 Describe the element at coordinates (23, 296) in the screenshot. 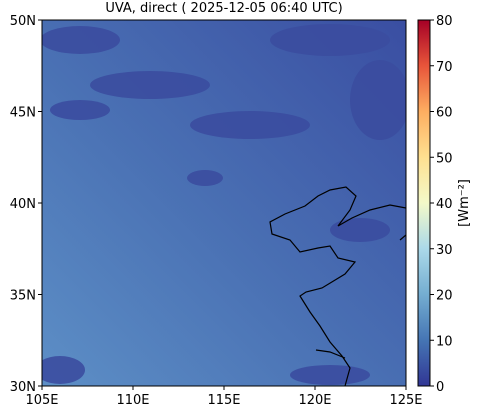

I see `y-tick-label: 35N` at that location.